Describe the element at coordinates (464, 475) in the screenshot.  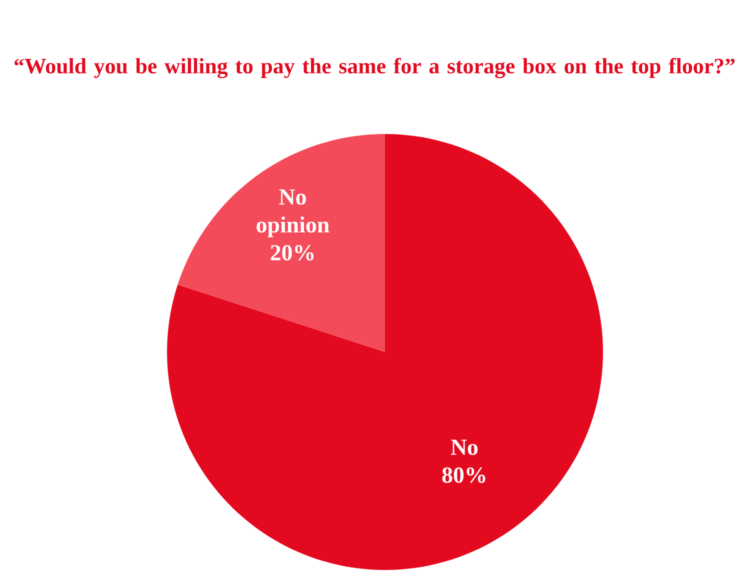
I see `data-label: 80%` at that location.